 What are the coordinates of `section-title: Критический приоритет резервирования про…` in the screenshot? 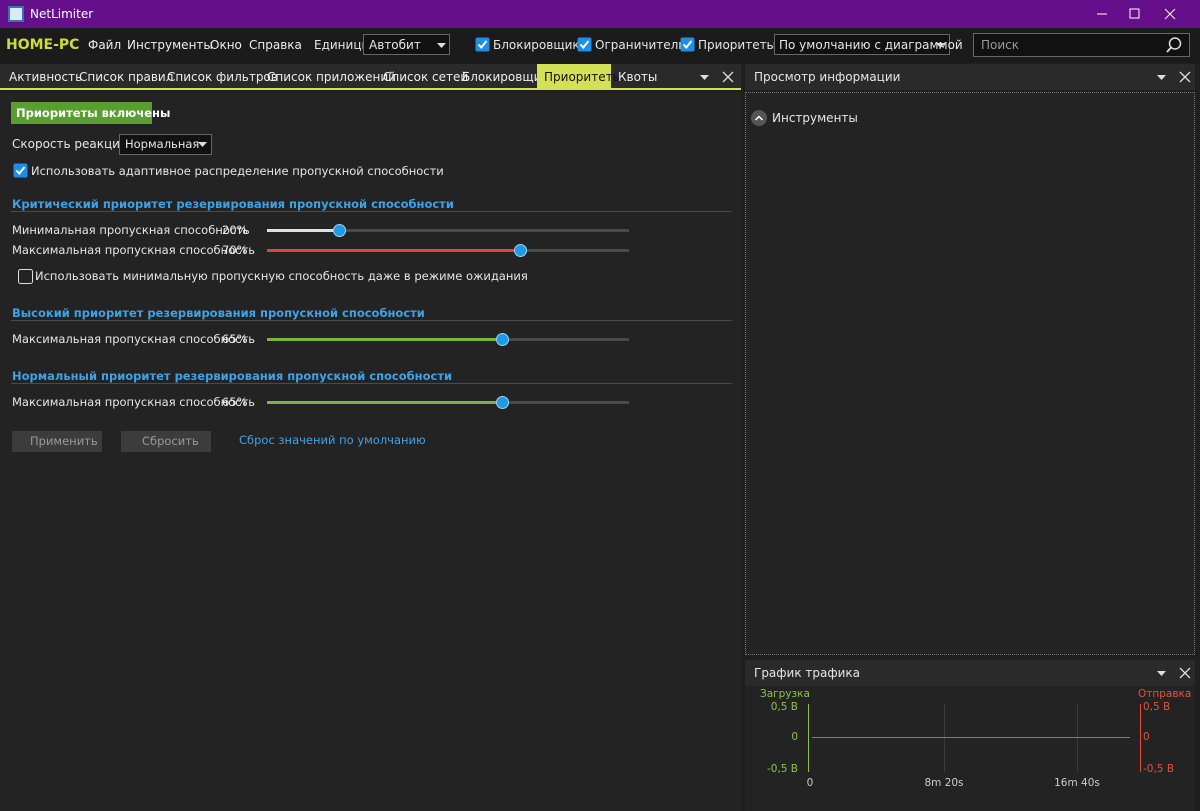 It's located at (233, 204).